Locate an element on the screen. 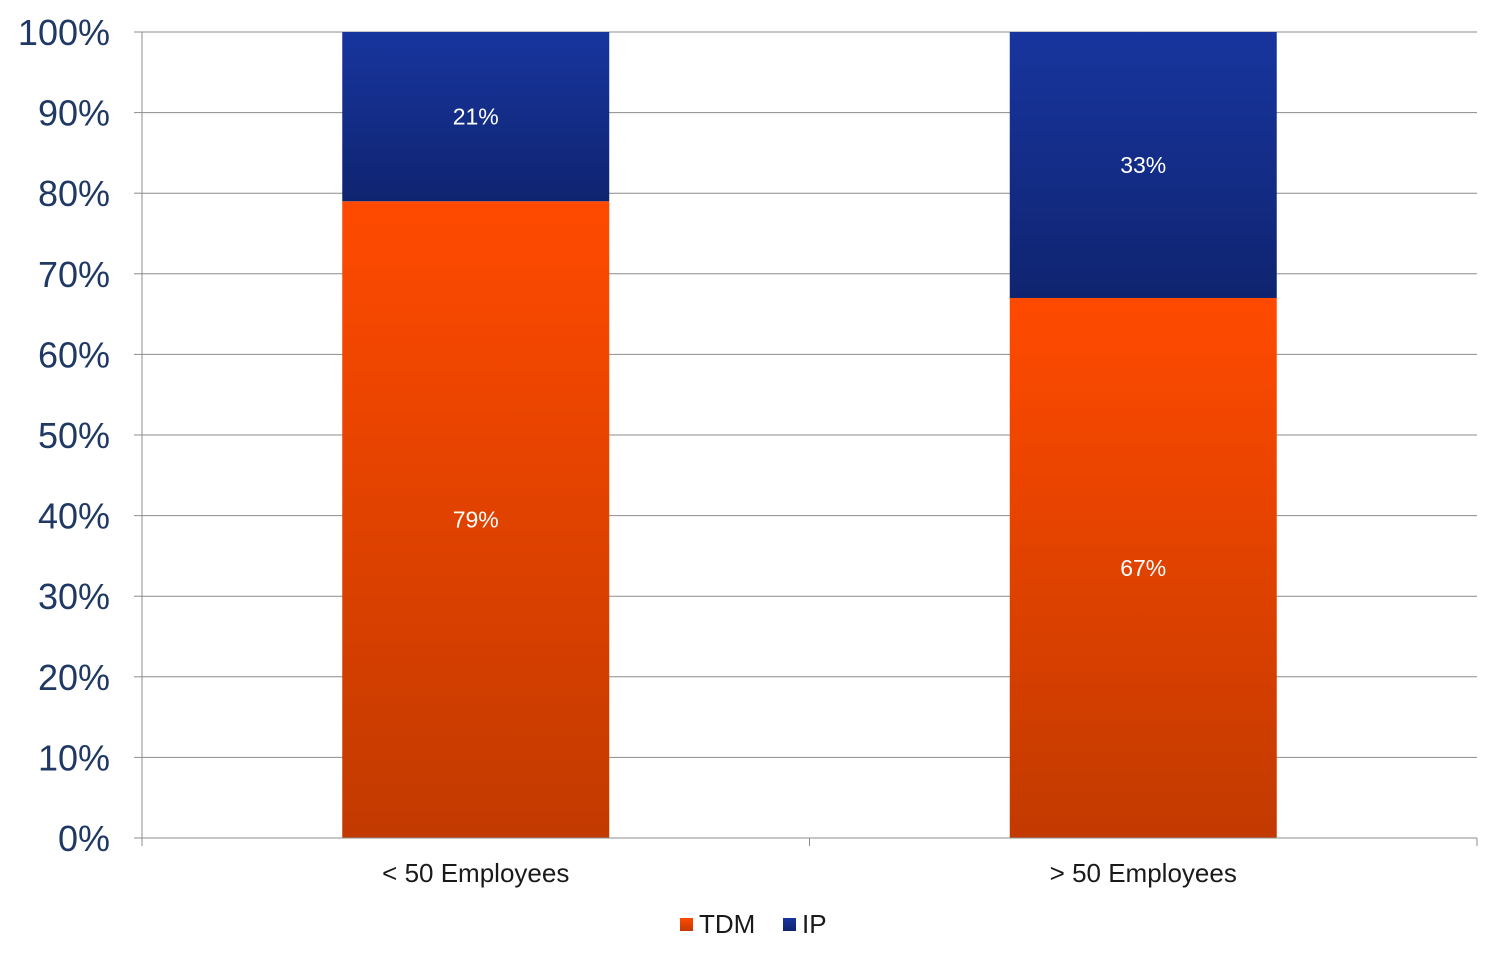 Image resolution: width=1500 pixels, height=960 pixels. y-axis-ticks: 0% 10% 20% 30% 40% 50% 60% 70% 80% 90% 100% is located at coordinates (80, 435).